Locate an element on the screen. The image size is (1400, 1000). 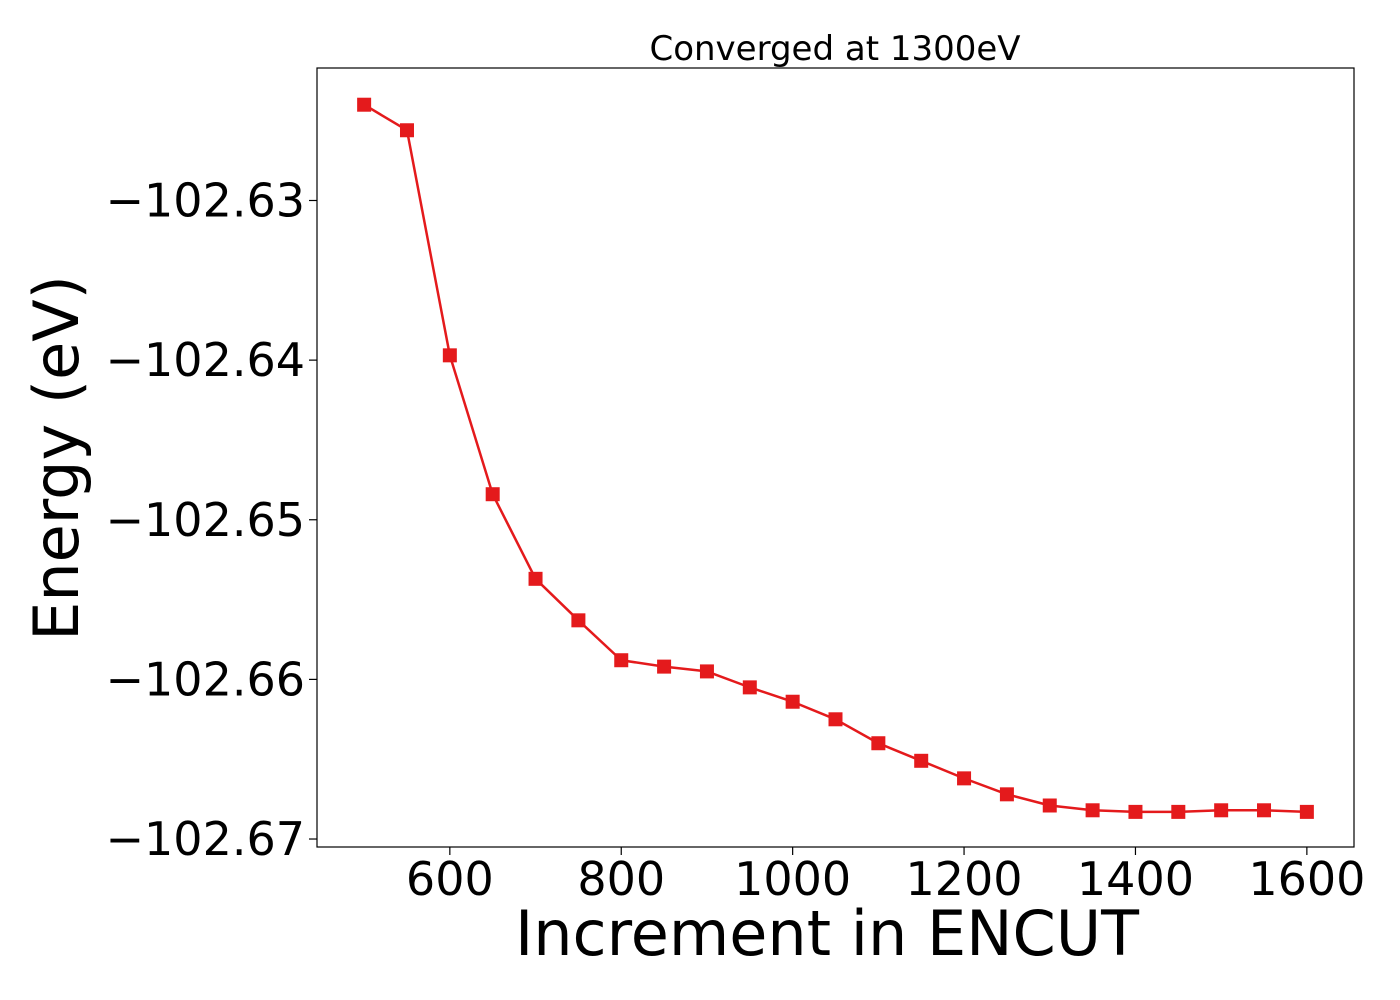
x-axis-ticks: 600 800 1000 1200 1400 1600 is located at coordinates (885, 876).